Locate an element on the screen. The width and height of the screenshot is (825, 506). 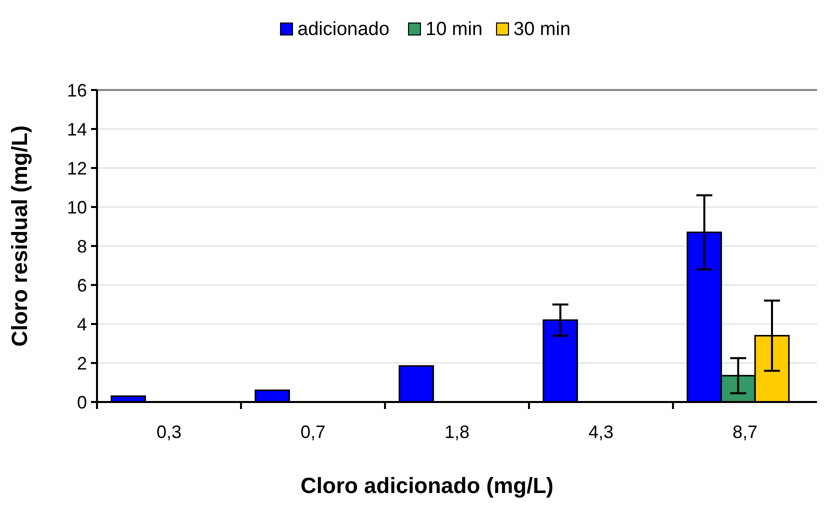
y-tick-label: 4 is located at coordinates (81, 324).